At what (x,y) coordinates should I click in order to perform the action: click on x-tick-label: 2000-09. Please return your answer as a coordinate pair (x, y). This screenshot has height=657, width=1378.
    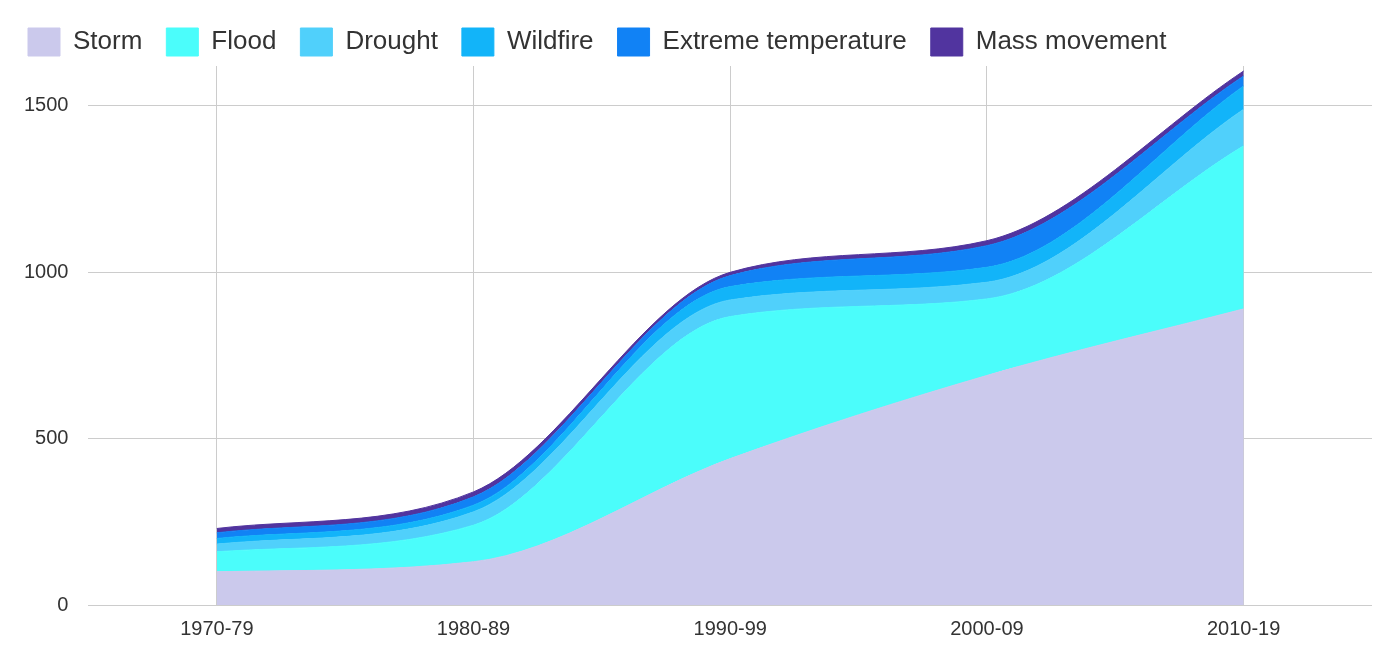
    Looking at the image, I should click on (987, 627).